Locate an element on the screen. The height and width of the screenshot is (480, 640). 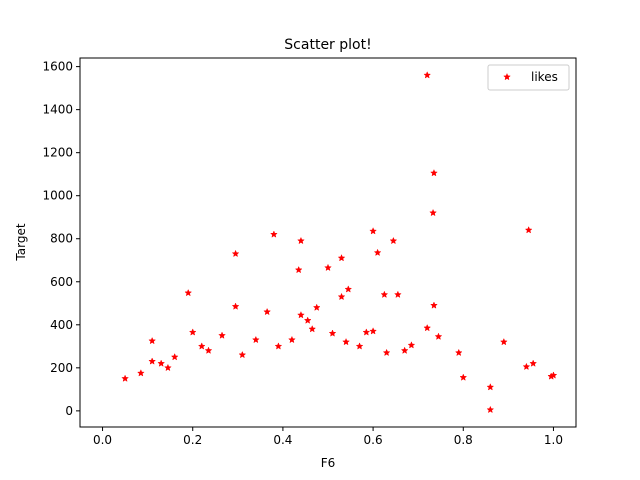
y-tick-label: 1400 is located at coordinates (57, 110).